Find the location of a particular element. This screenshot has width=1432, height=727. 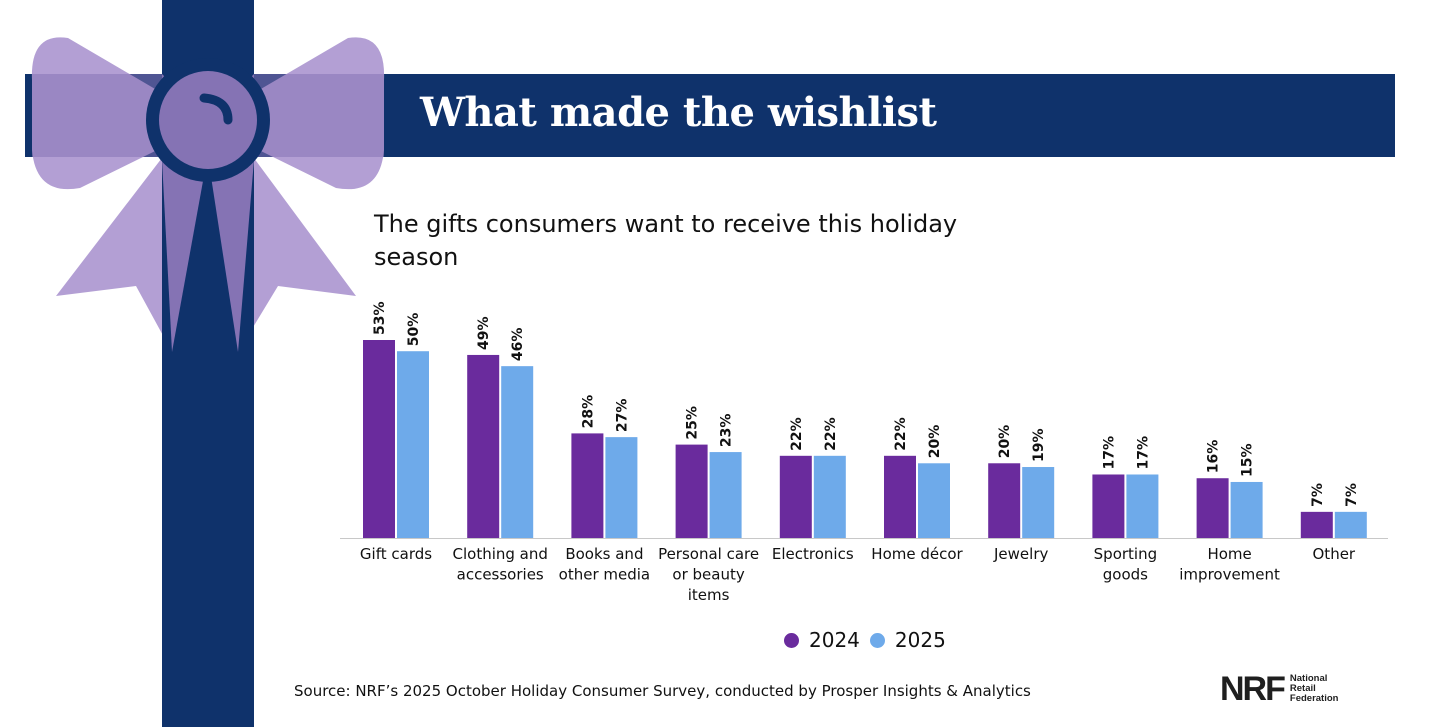

chart-legend: 2024 2025 is located at coordinates (870, 640).